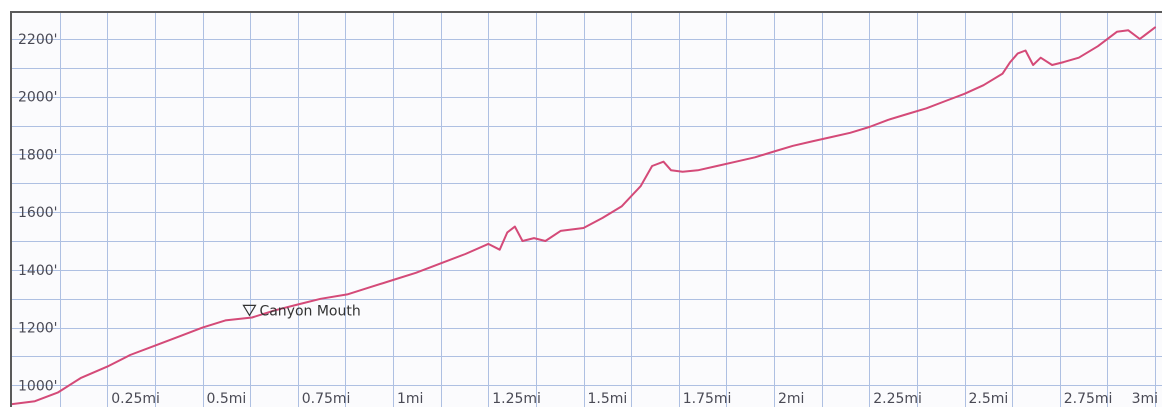 The width and height of the screenshot is (1165, 407). Describe the element at coordinates (791, 399) in the screenshot. I see `x-tick-label-2mi: 2mi` at that location.